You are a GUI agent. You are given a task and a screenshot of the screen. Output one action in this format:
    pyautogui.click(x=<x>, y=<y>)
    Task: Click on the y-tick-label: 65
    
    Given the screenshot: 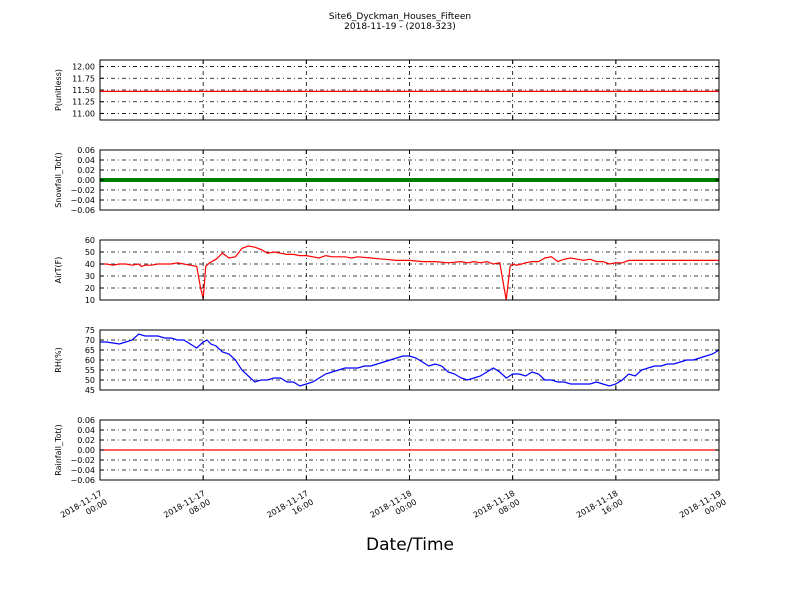 What is the action you would take?
    pyautogui.click(x=90, y=350)
    